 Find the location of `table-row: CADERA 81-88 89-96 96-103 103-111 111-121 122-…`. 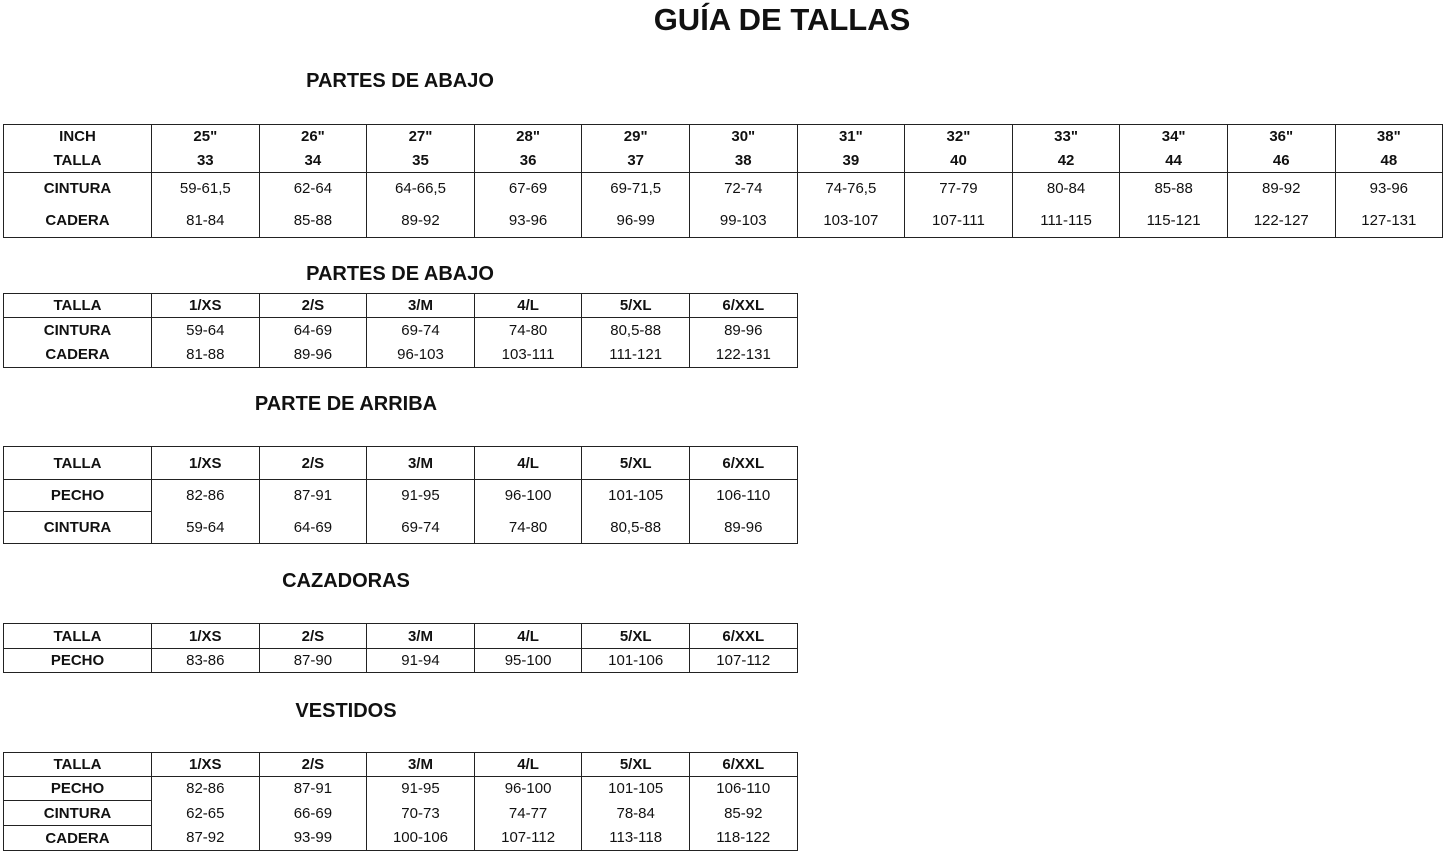

table-row: CADERA 81-88 89-96 96-103 103-111 111-121 122-… is located at coordinates (400, 355).